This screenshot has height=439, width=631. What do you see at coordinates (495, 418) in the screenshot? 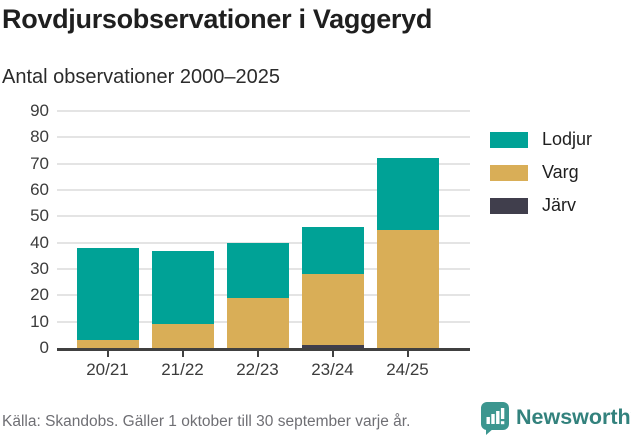
I see `newsworthy-badge-icon` at bounding box center [495, 418].